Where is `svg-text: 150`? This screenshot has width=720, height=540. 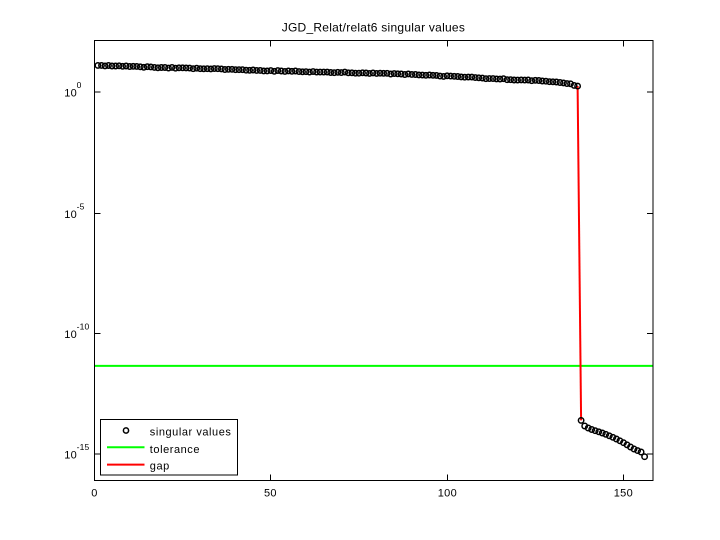
svg-text: 150 is located at coordinates (623, 494).